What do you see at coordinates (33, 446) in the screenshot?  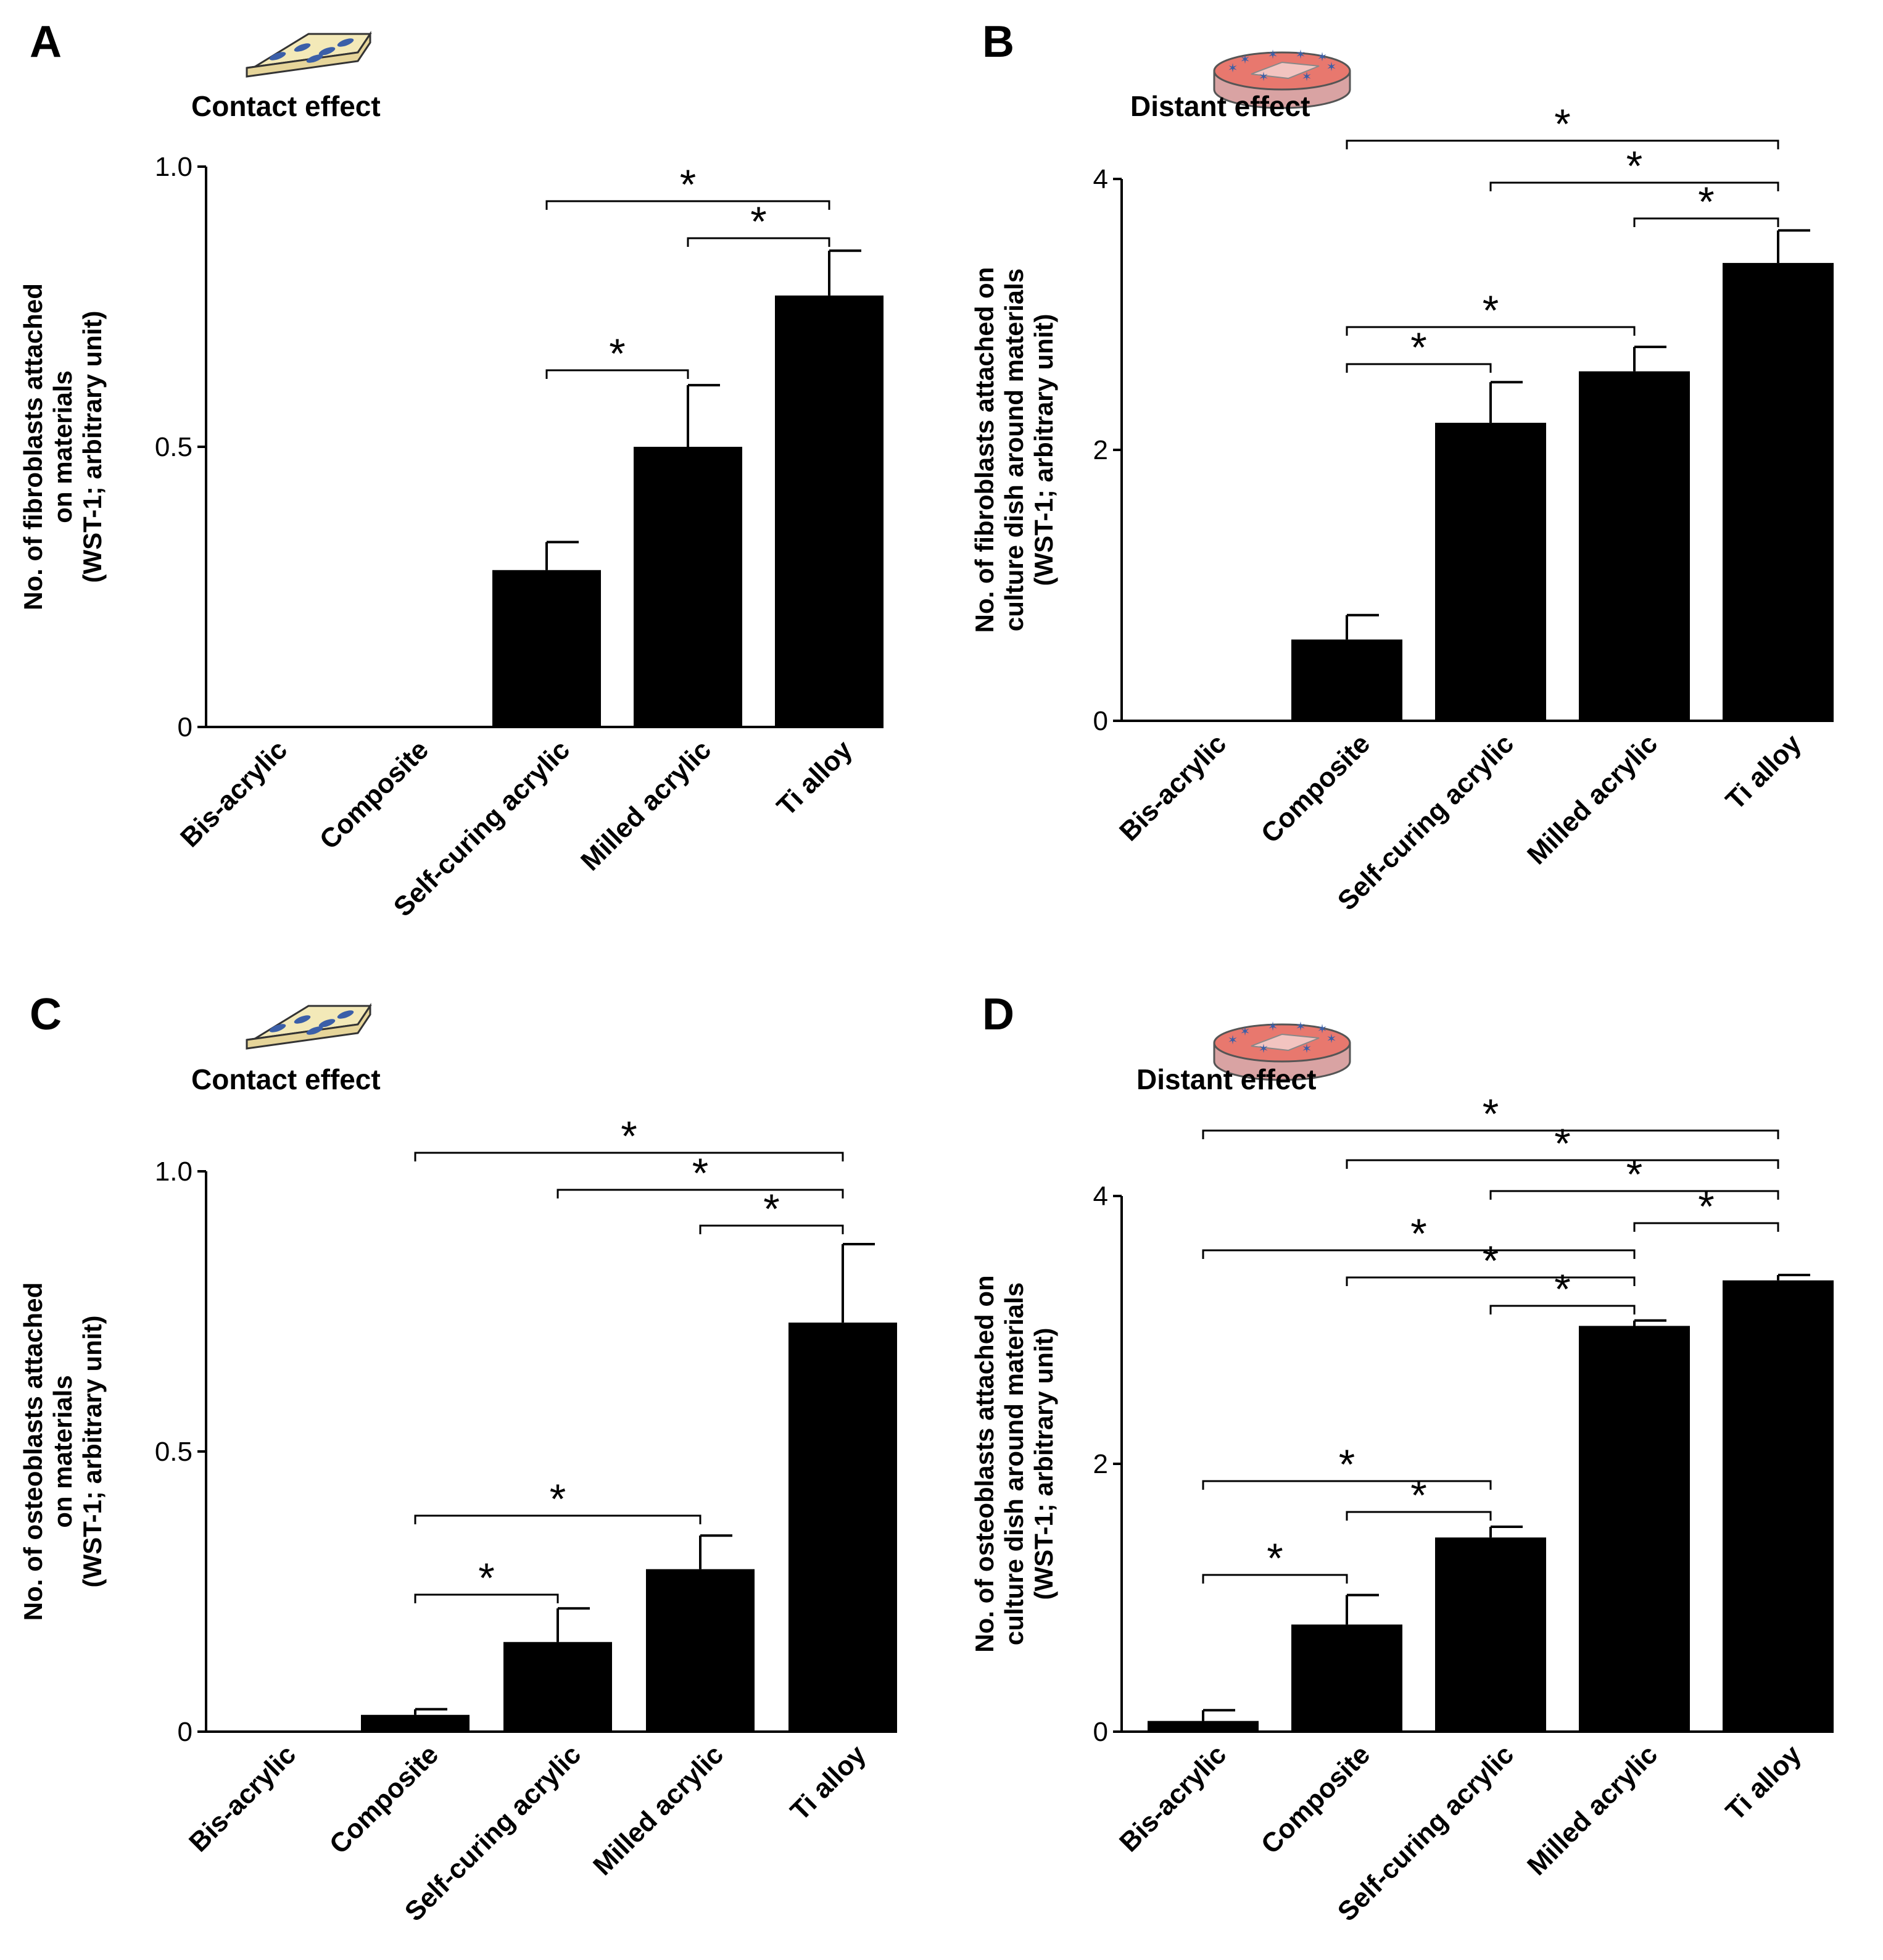 I see `y-axis-title-line: No. of fibroblasts attached` at bounding box center [33, 446].